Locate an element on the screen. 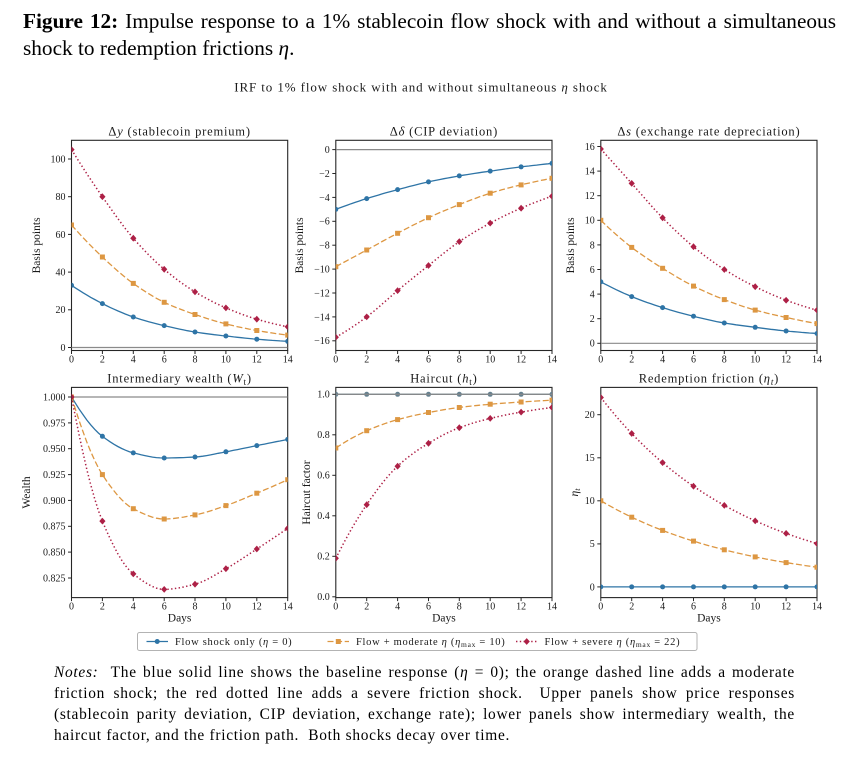 This screenshot has height=762, width=849. svg-text: 0.0 is located at coordinates (323, 597).